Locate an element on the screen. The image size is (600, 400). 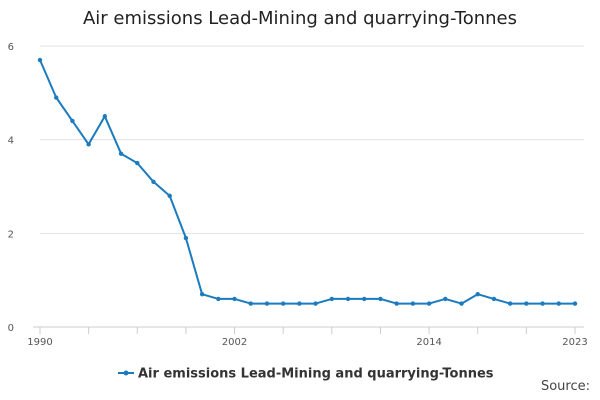
x-tick-label: 2014 is located at coordinates (428, 342).